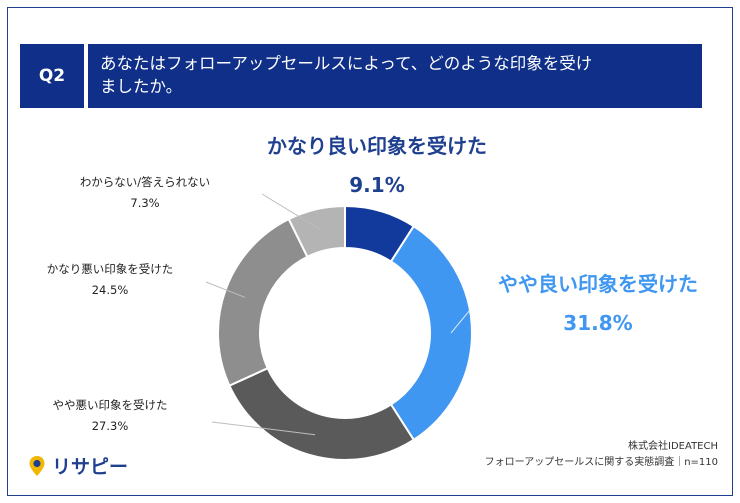 The height and width of the screenshot is (503, 740). What do you see at coordinates (110, 416) in the screenshot?
I see `label-somewhat-bad: やや悪い印象を受けた 27.3%` at bounding box center [110, 416].